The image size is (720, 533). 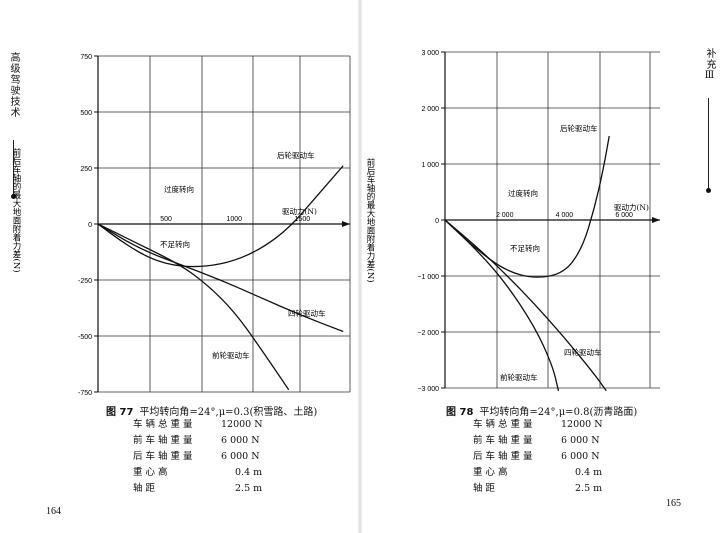 What do you see at coordinates (234, 219) in the screenshot?
I see `x-tick-label: 1000` at bounding box center [234, 219].